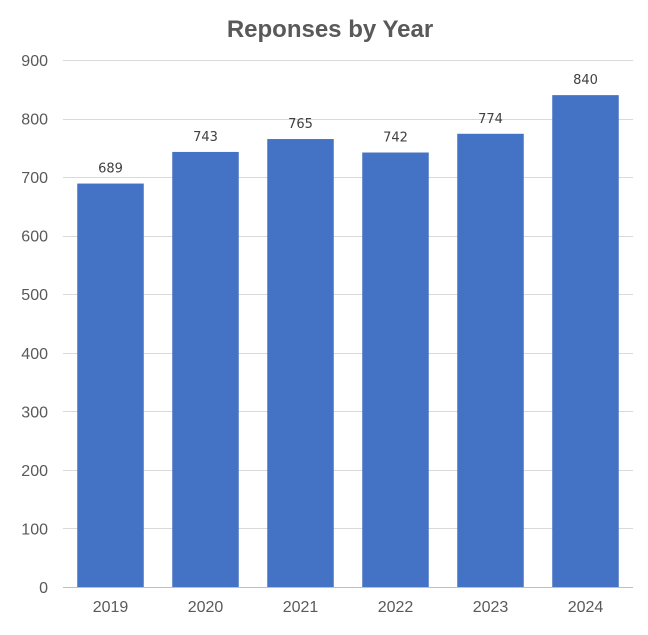  What do you see at coordinates (34, 120) in the screenshot?
I see `y-tick-label: 800` at bounding box center [34, 120].